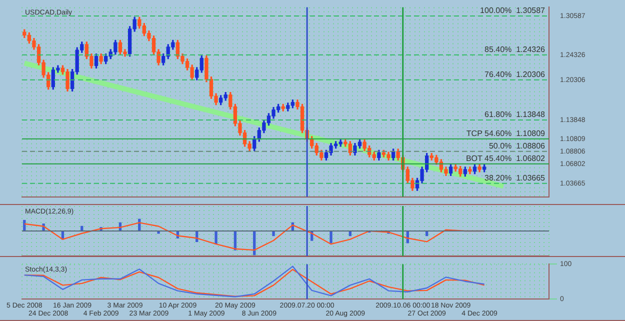 Image resolution: width=625 pixels, height=321 pixels. I want to click on ref-line-label: 100.00% 1.30587, so click(513, 11).